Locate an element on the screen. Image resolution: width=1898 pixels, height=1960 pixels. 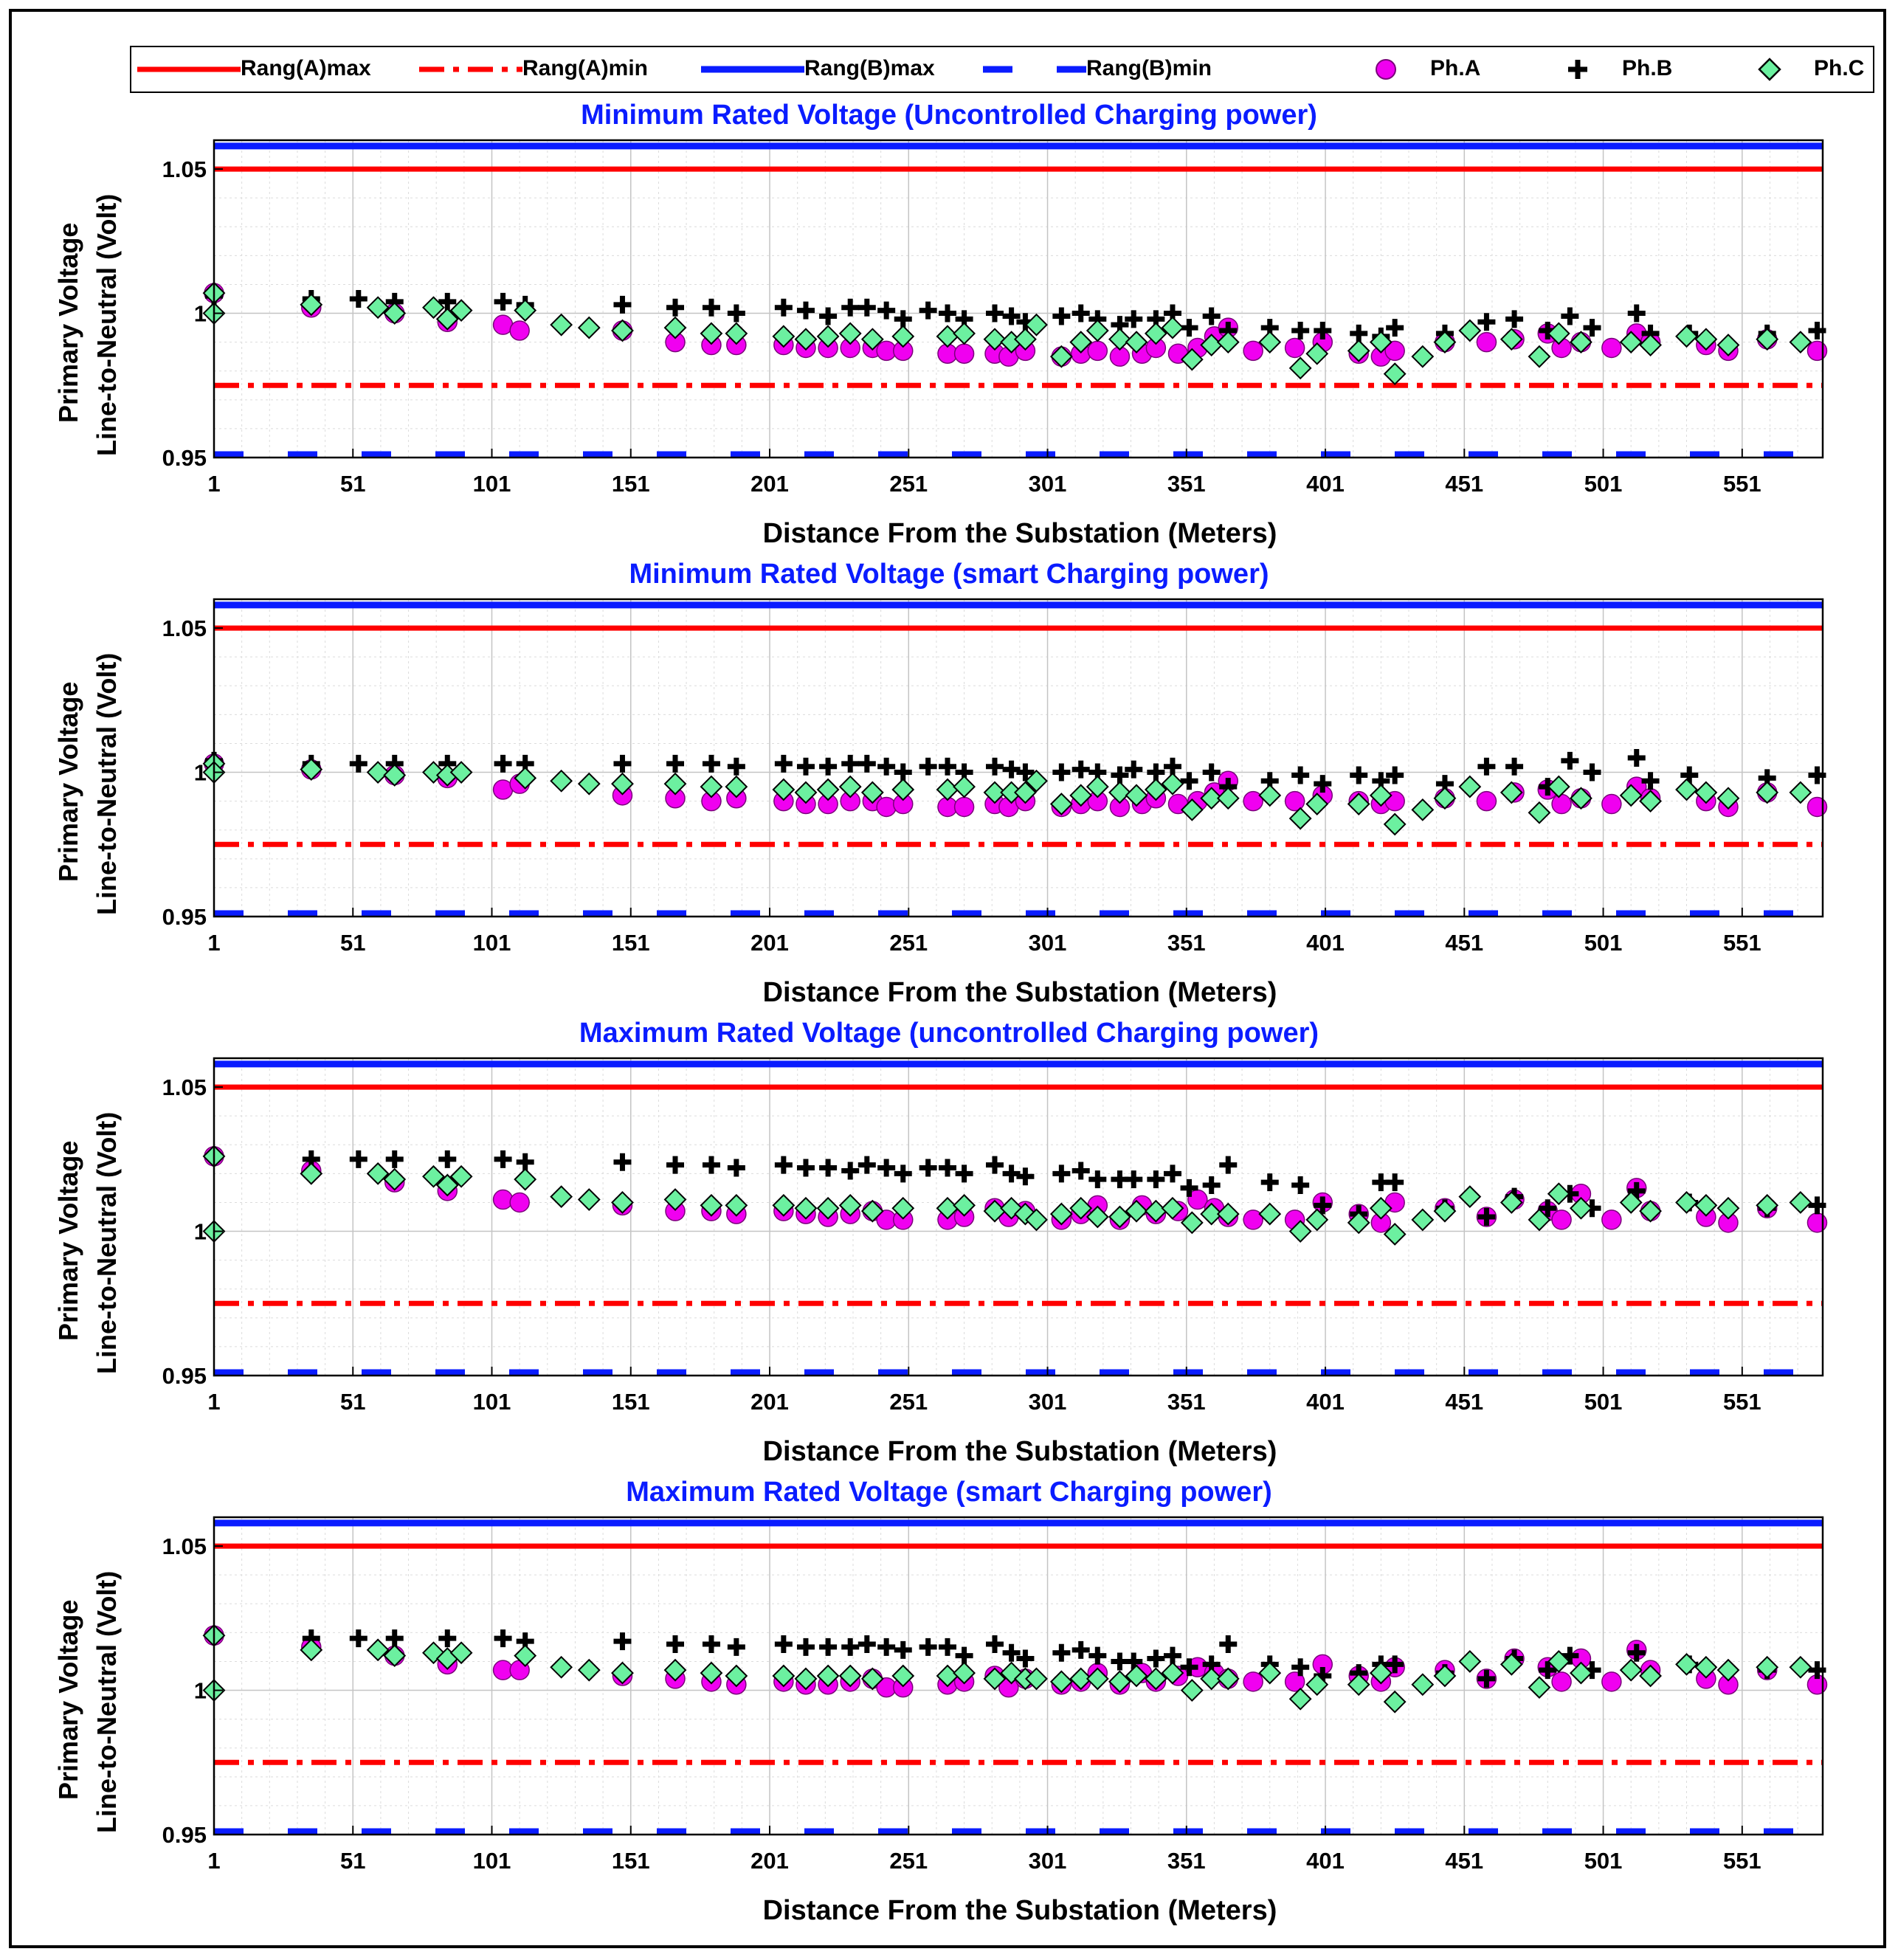
legend-marker-ph-a is located at coordinates (1386, 69).